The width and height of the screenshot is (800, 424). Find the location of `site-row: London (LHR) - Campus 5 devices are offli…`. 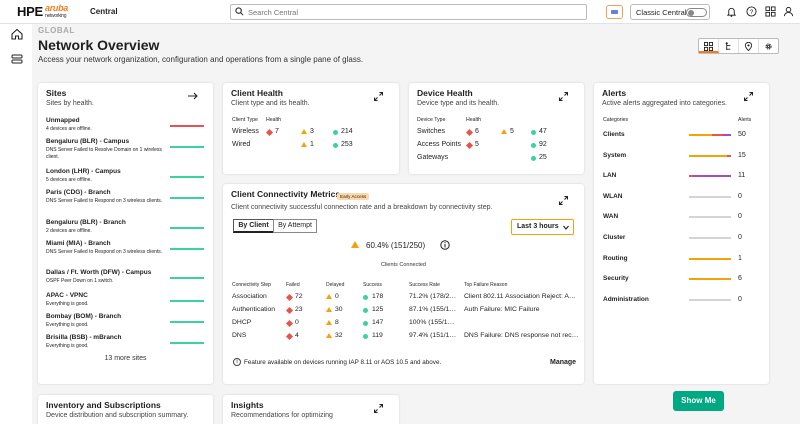

site-row: London (LHR) - Campus 5 devices are offli… is located at coordinates (125, 178).